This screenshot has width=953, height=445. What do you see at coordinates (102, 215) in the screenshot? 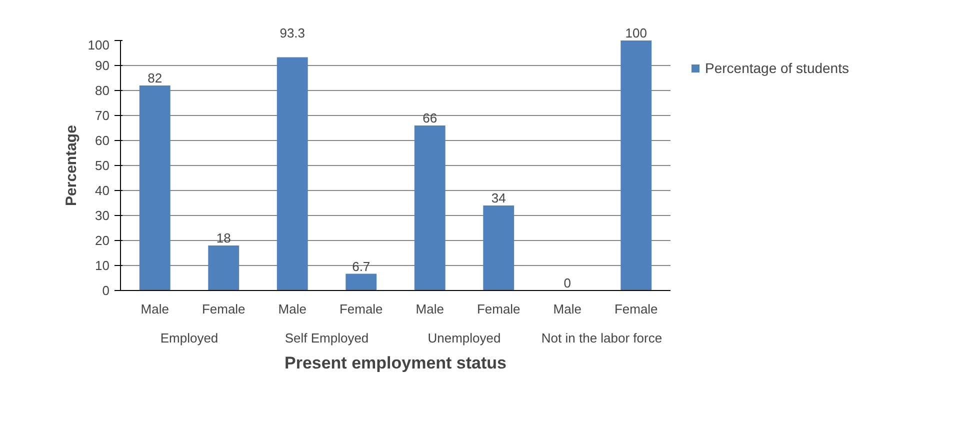
I see `y-tick-label: 30` at bounding box center [102, 215].